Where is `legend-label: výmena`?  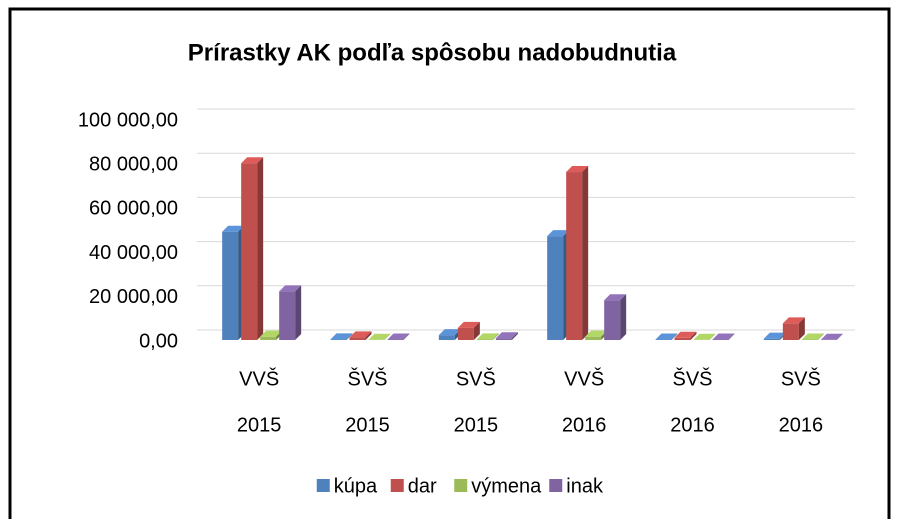 legend-label: výmena is located at coordinates (506, 486).